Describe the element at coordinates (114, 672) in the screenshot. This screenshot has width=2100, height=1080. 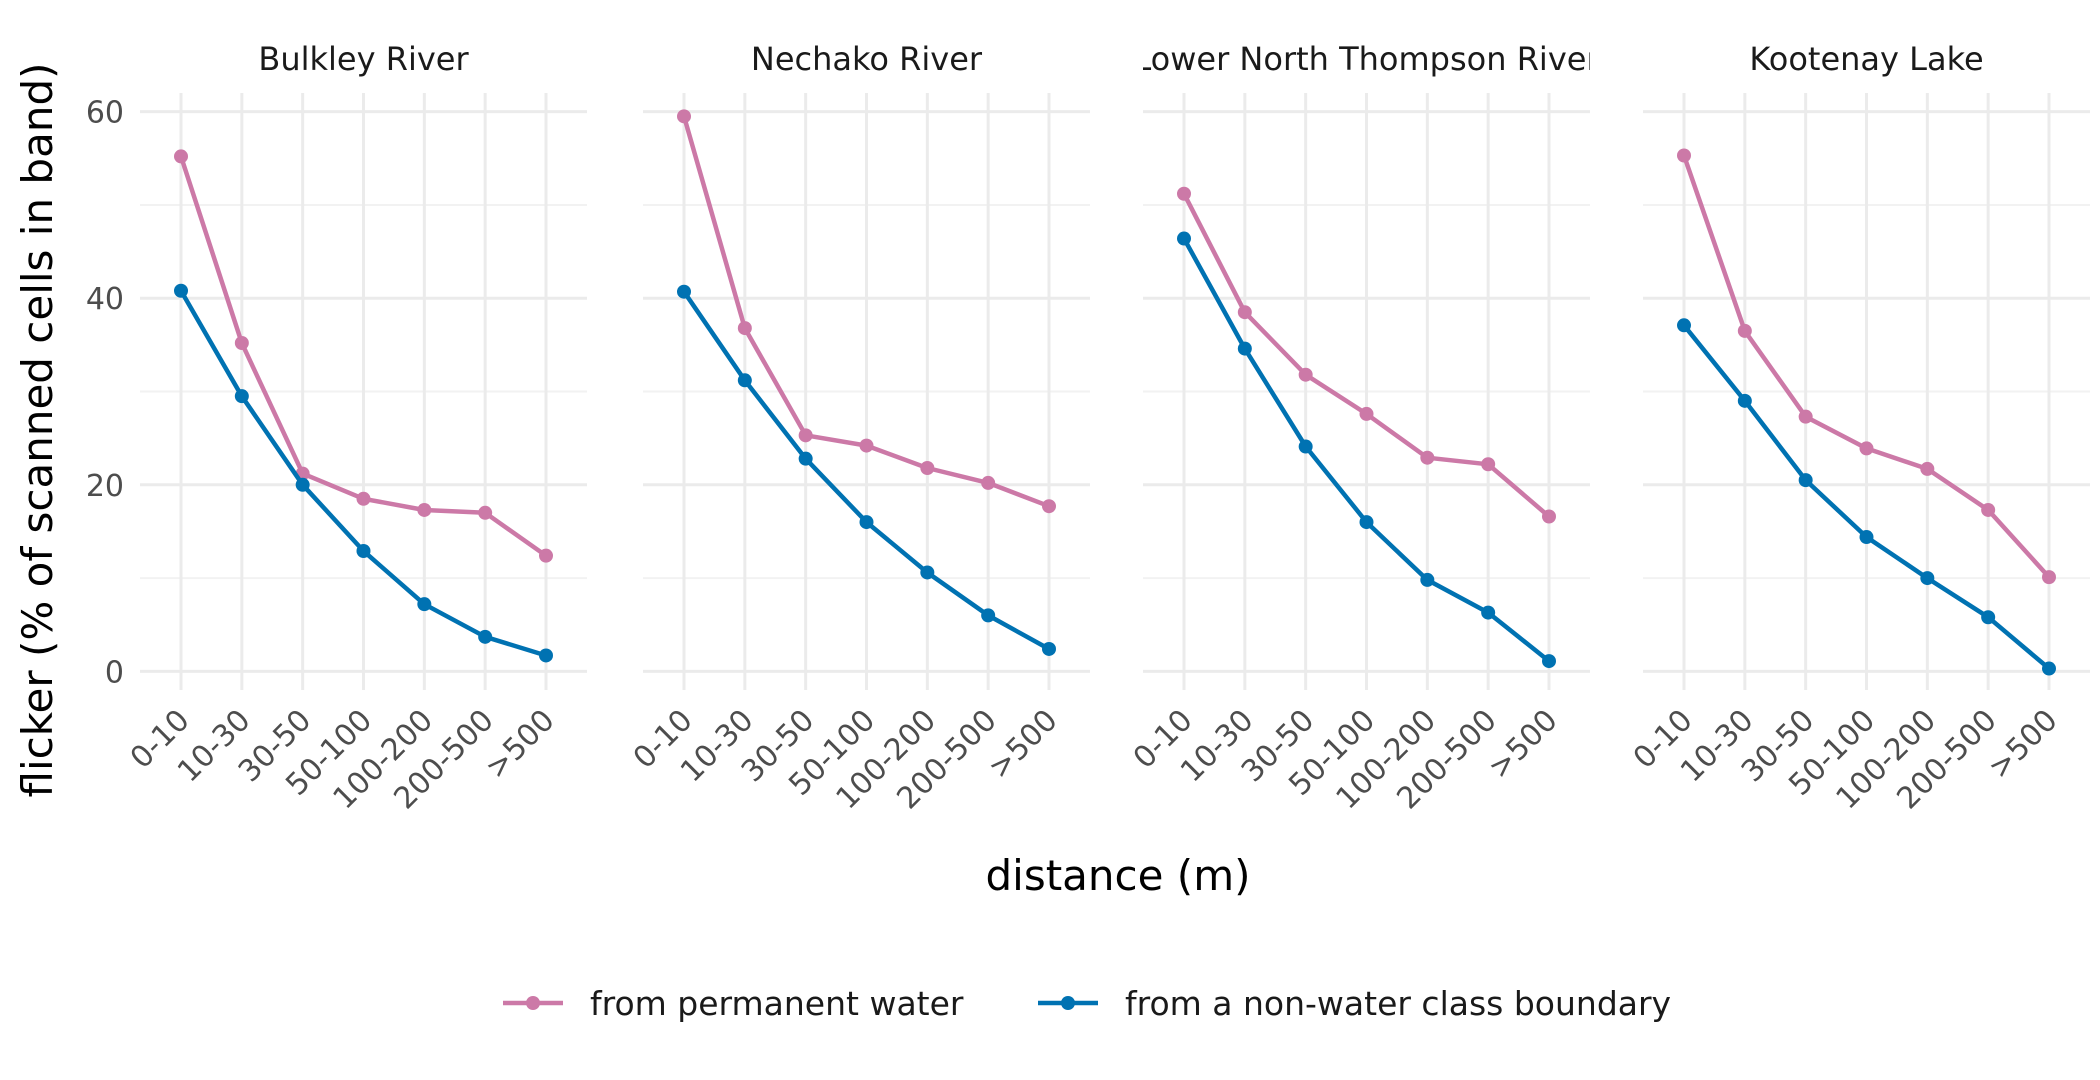
I see `y-tick-label: 0` at that location.